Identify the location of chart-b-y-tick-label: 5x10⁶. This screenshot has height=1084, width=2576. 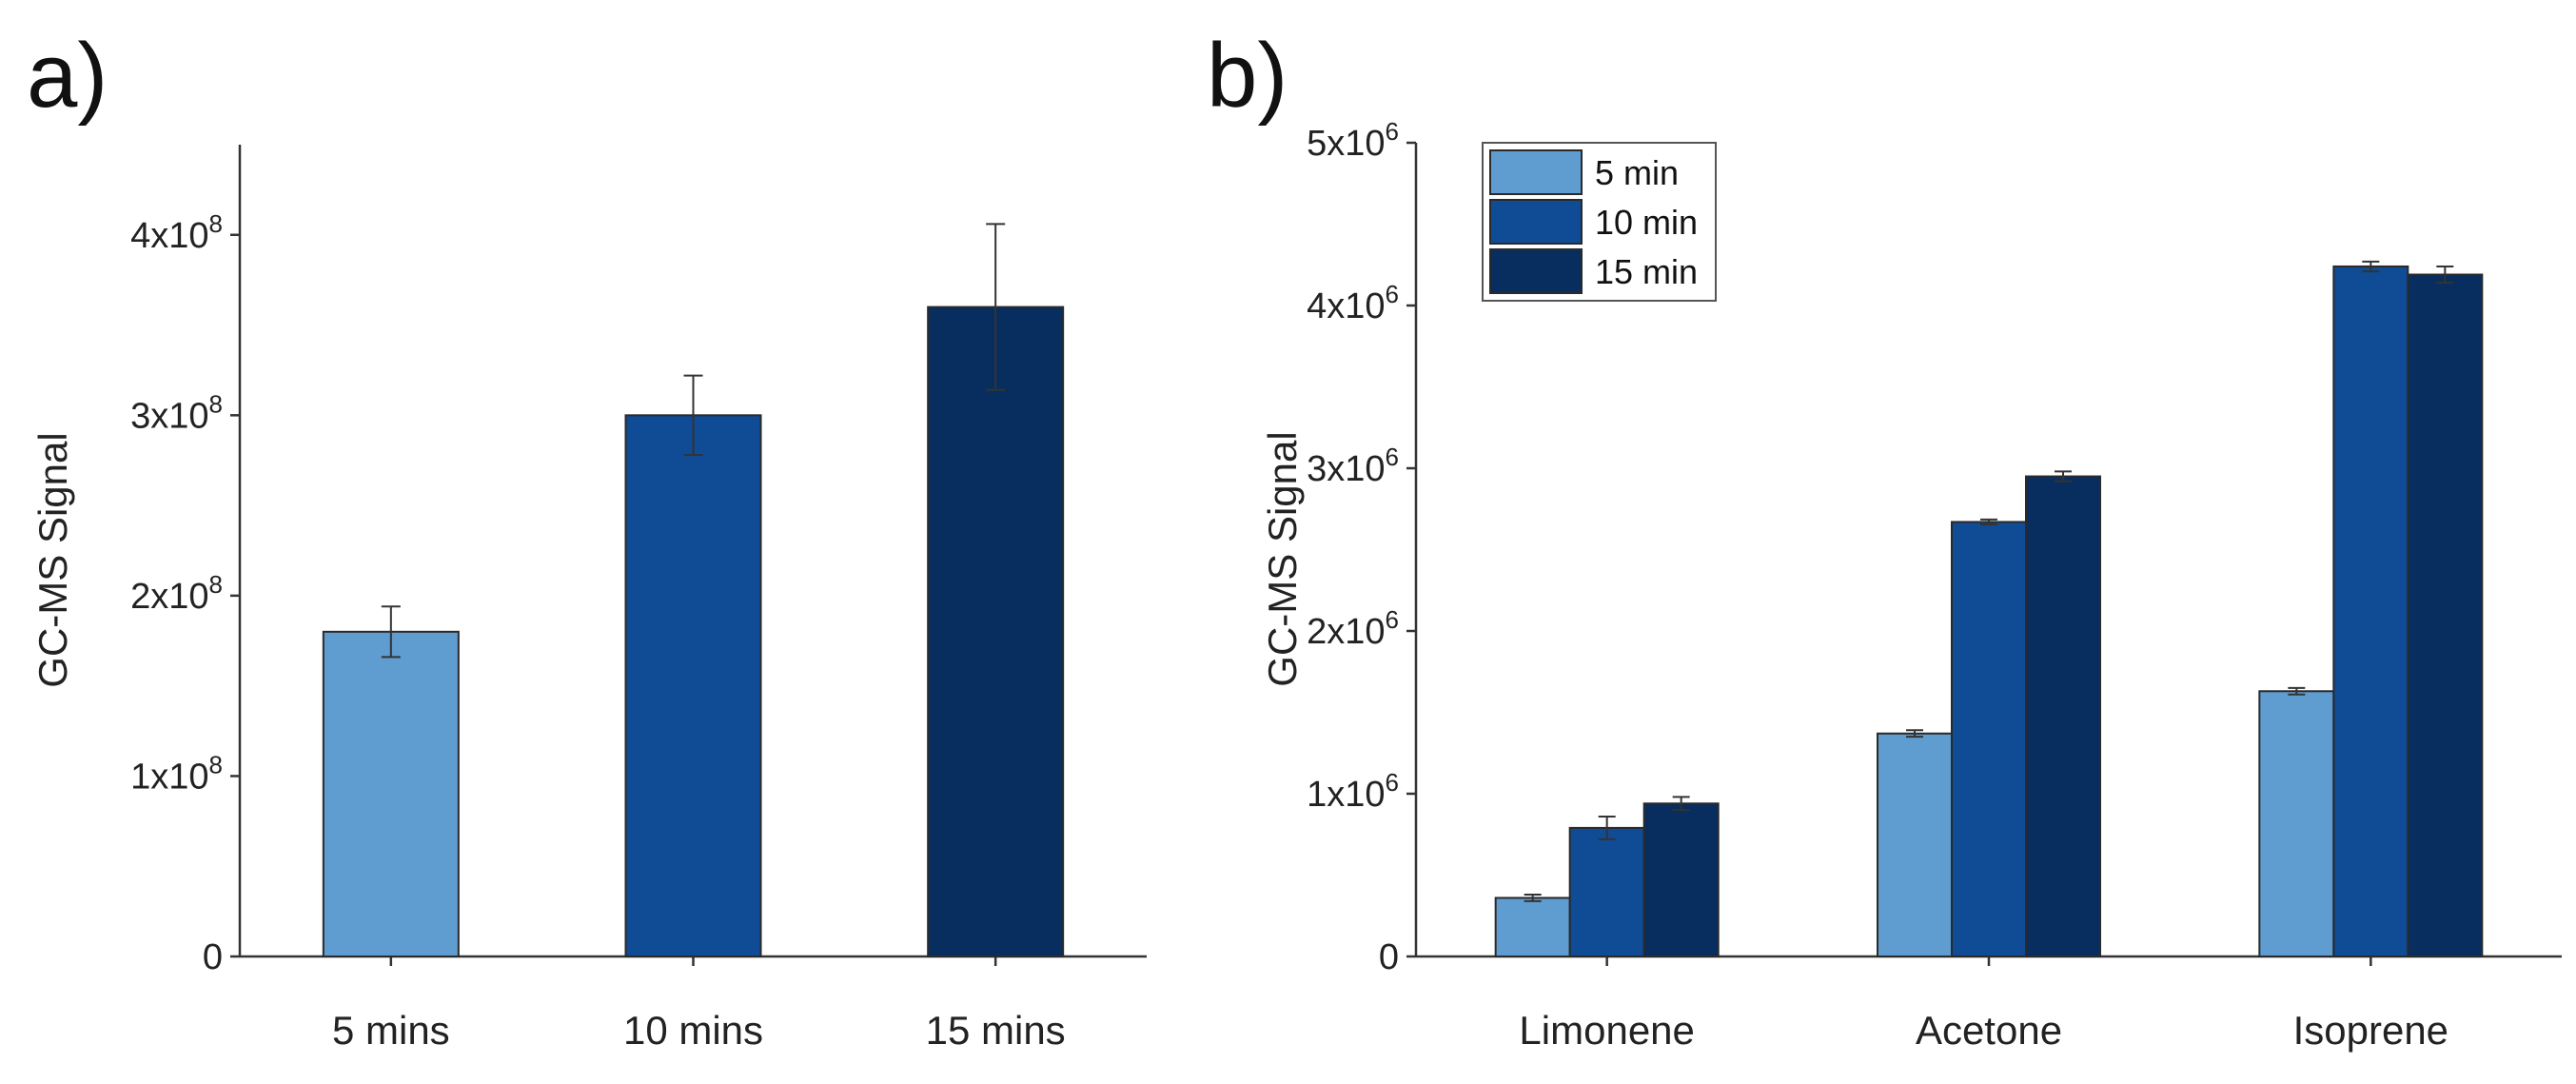
(1353, 140).